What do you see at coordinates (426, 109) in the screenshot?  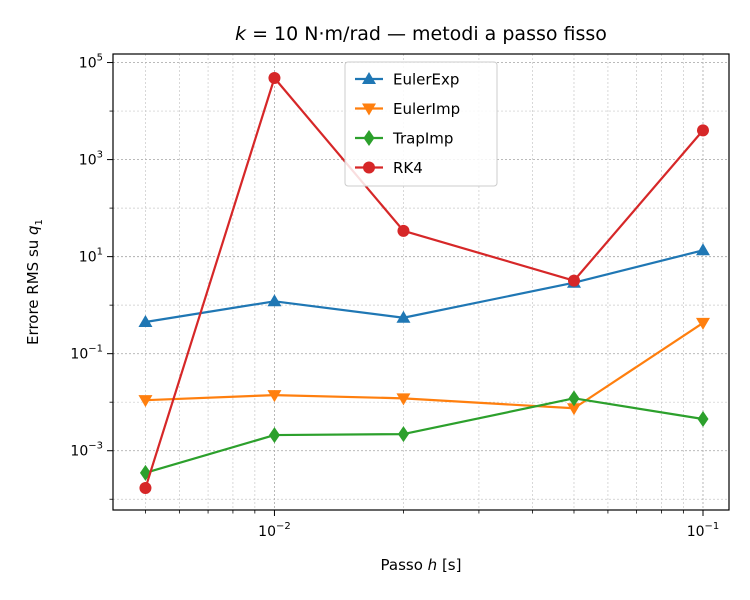 I see `legend-label: EulerImp` at bounding box center [426, 109].